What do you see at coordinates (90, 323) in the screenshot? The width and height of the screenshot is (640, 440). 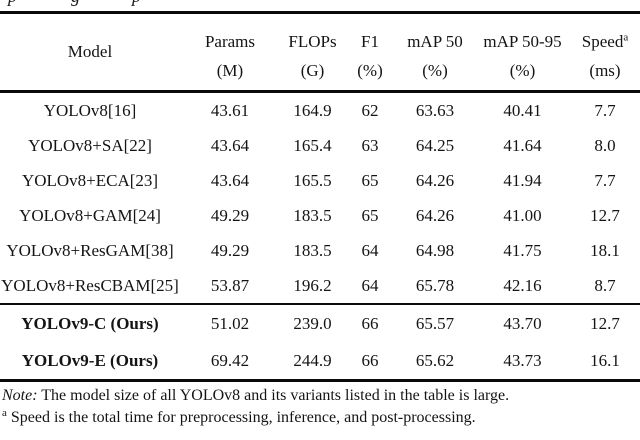 I see `cell-model: YOLOv9-C (Ours)` at bounding box center [90, 323].